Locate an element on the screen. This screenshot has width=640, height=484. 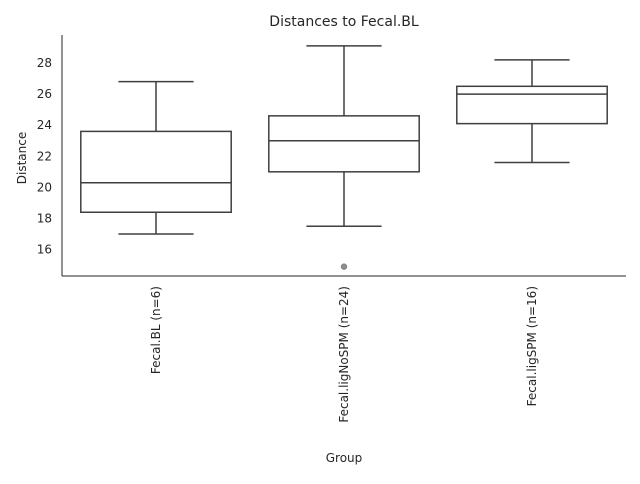
y-tick-label: 18 is located at coordinates (44, 218).